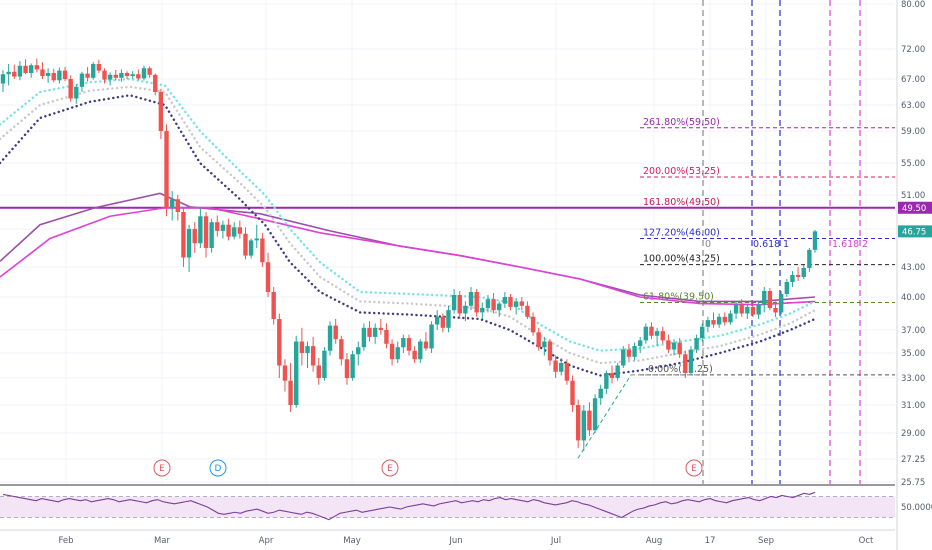 Image resolution: width=932 pixels, height=550 pixels. What do you see at coordinates (913, 5) in the screenshot?
I see `y-tick-label: 80.00` at bounding box center [913, 5].